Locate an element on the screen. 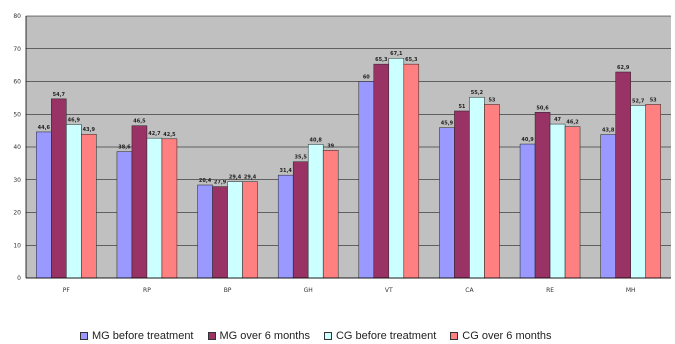  data-label: 46,2 is located at coordinates (572, 123).